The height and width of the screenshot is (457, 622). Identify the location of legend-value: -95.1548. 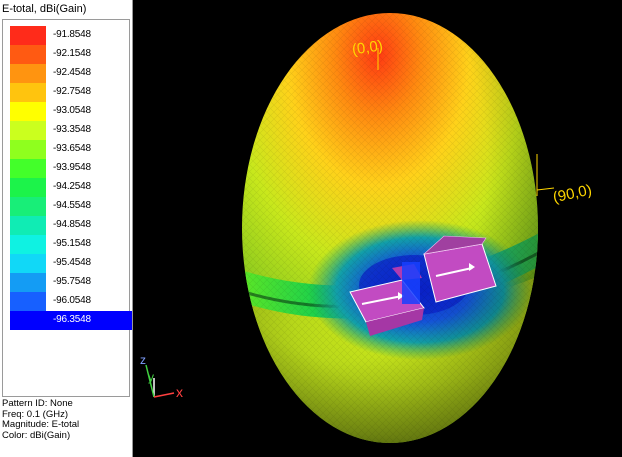
(72, 243).